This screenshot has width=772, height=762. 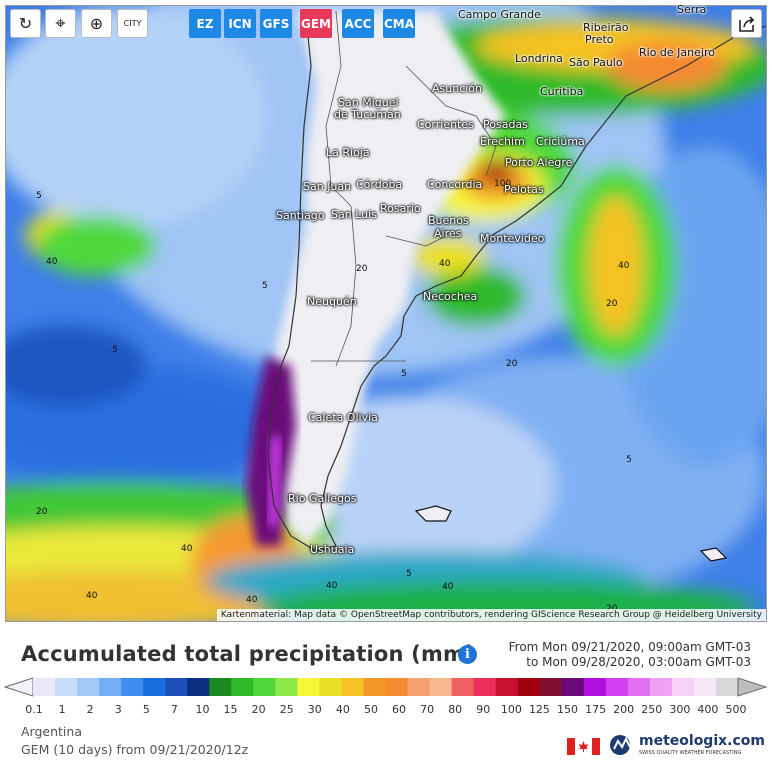 What do you see at coordinates (300, 215) in the screenshot?
I see `city-label: Santiago` at bounding box center [300, 215].